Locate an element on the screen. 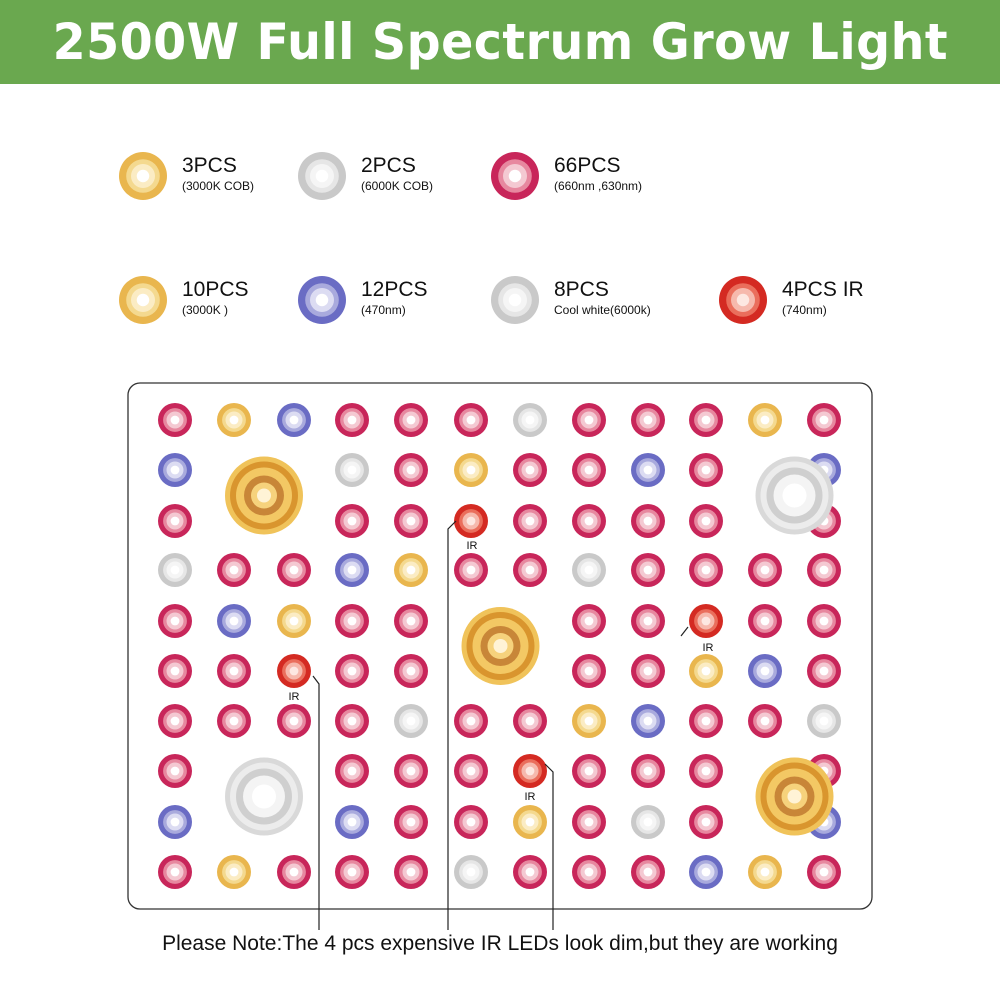  title-banner: 2500W Full Spectrum Grow Light is located at coordinates (500, 42).